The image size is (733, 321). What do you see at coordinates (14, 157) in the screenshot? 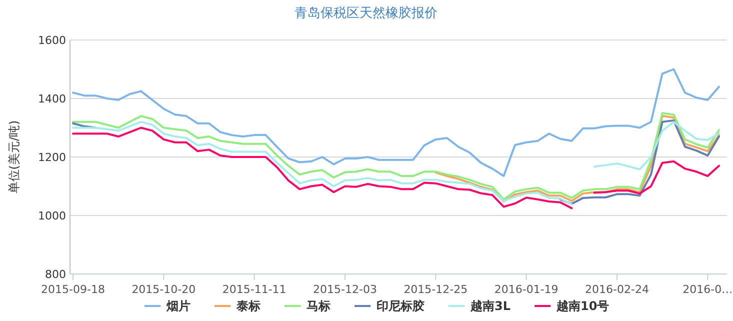
I see `y-axis-title: 单位(美元/吨)` at bounding box center [14, 157].